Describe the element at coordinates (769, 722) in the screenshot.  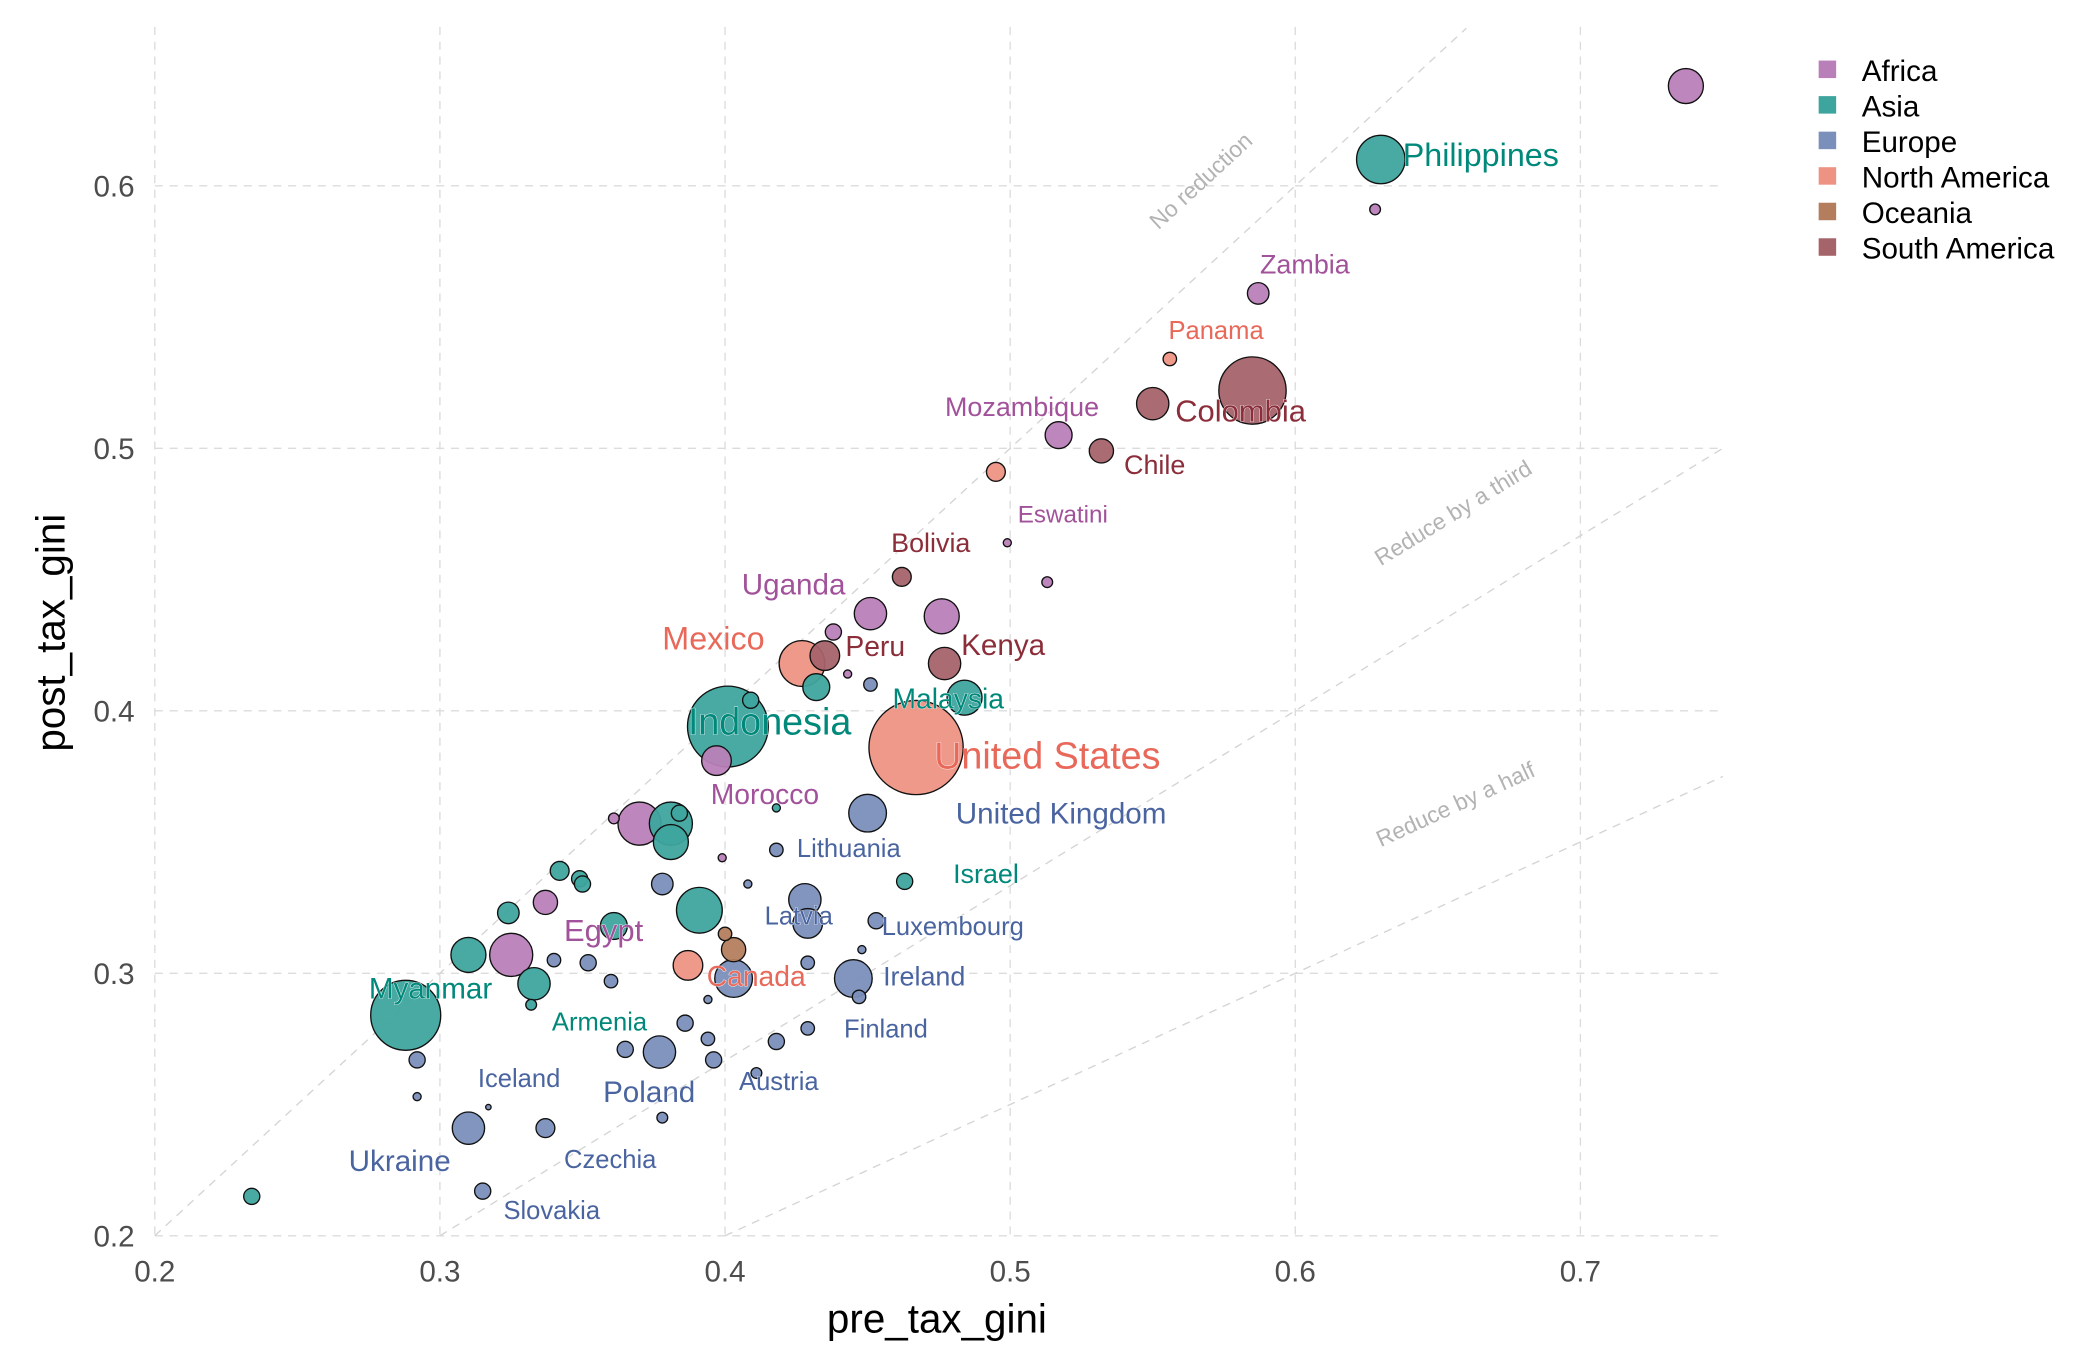
I see `point-label: Indonesia` at that location.